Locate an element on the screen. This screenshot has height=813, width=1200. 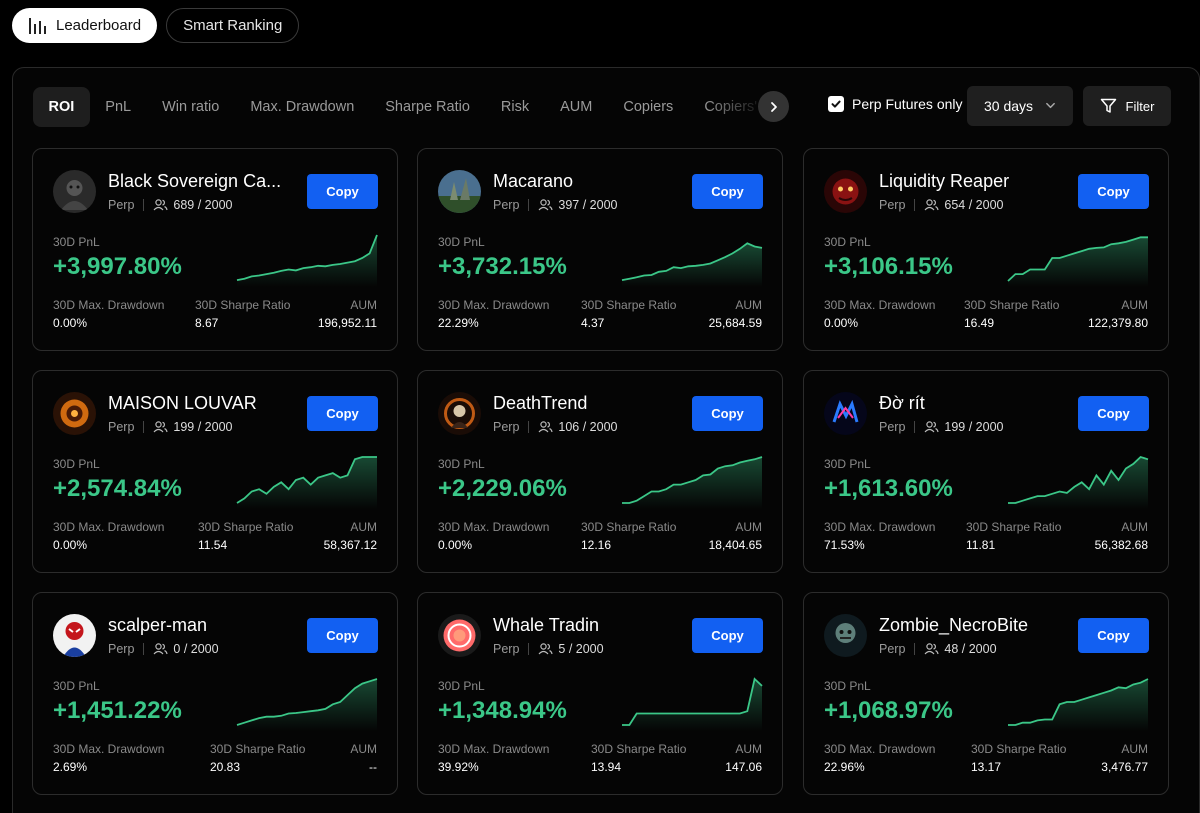
tab-smart-ranking-label: Smart Ranking is located at coordinates (233, 25).